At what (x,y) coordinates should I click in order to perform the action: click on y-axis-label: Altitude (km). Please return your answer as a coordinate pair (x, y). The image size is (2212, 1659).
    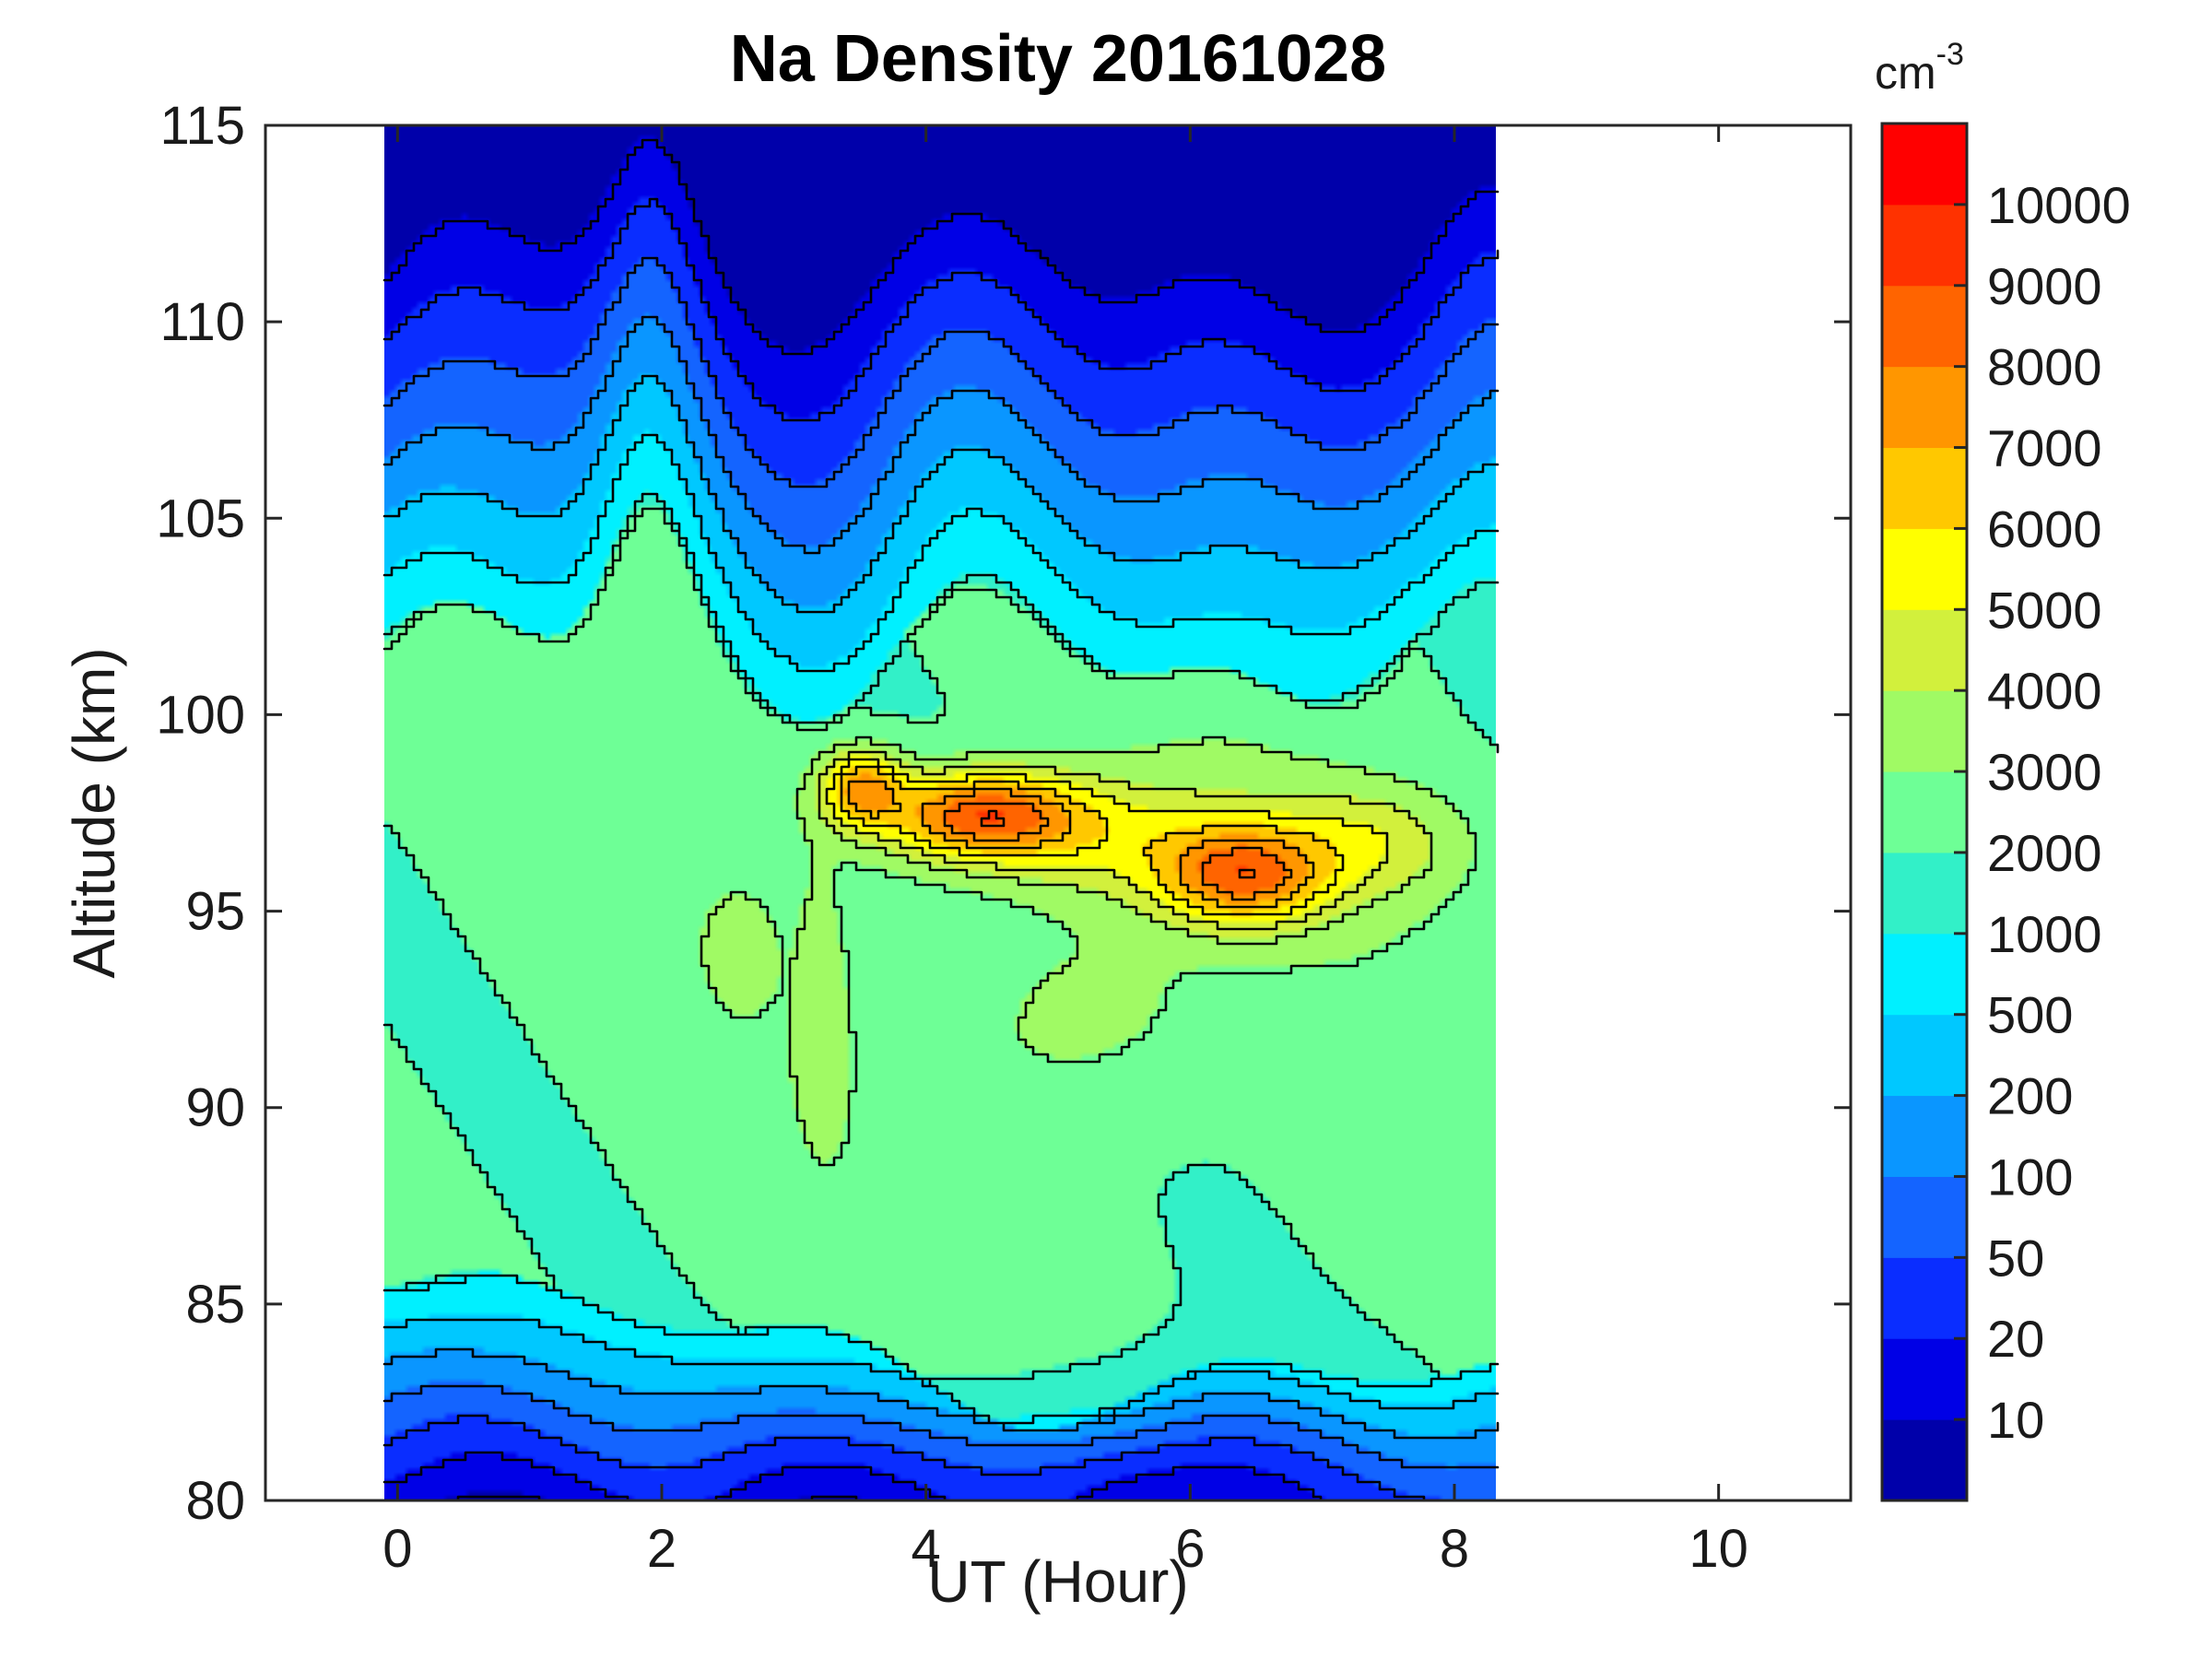
    Looking at the image, I should click on (94, 812).